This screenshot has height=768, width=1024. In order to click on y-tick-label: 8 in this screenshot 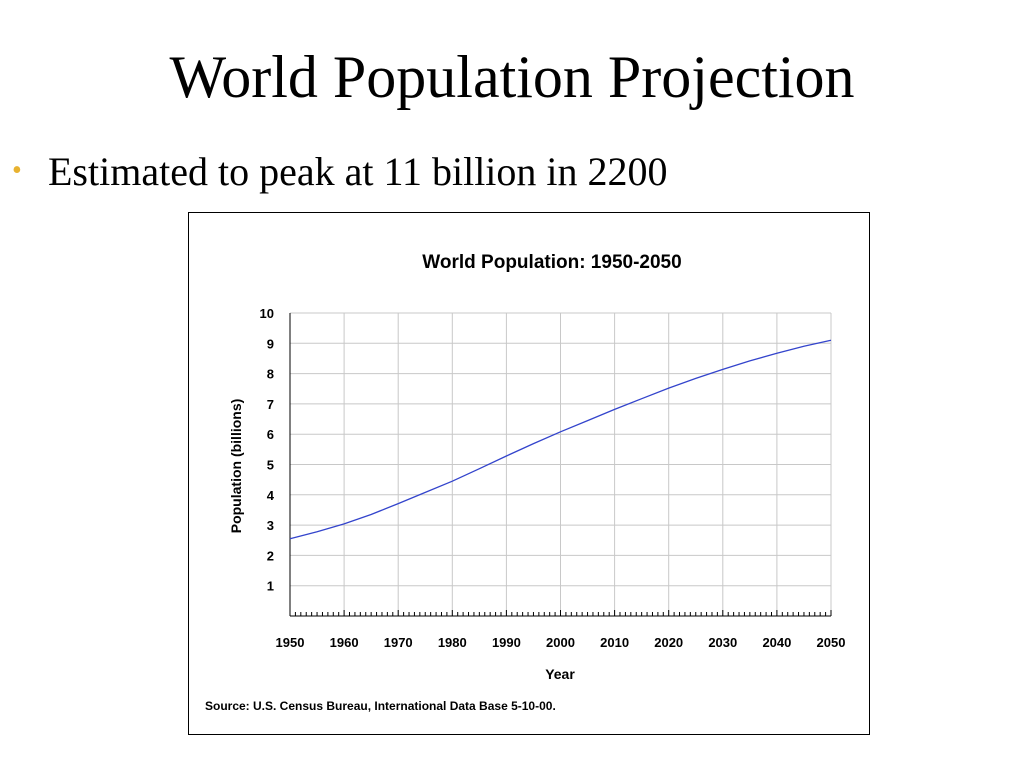, I will do `click(270, 374)`.